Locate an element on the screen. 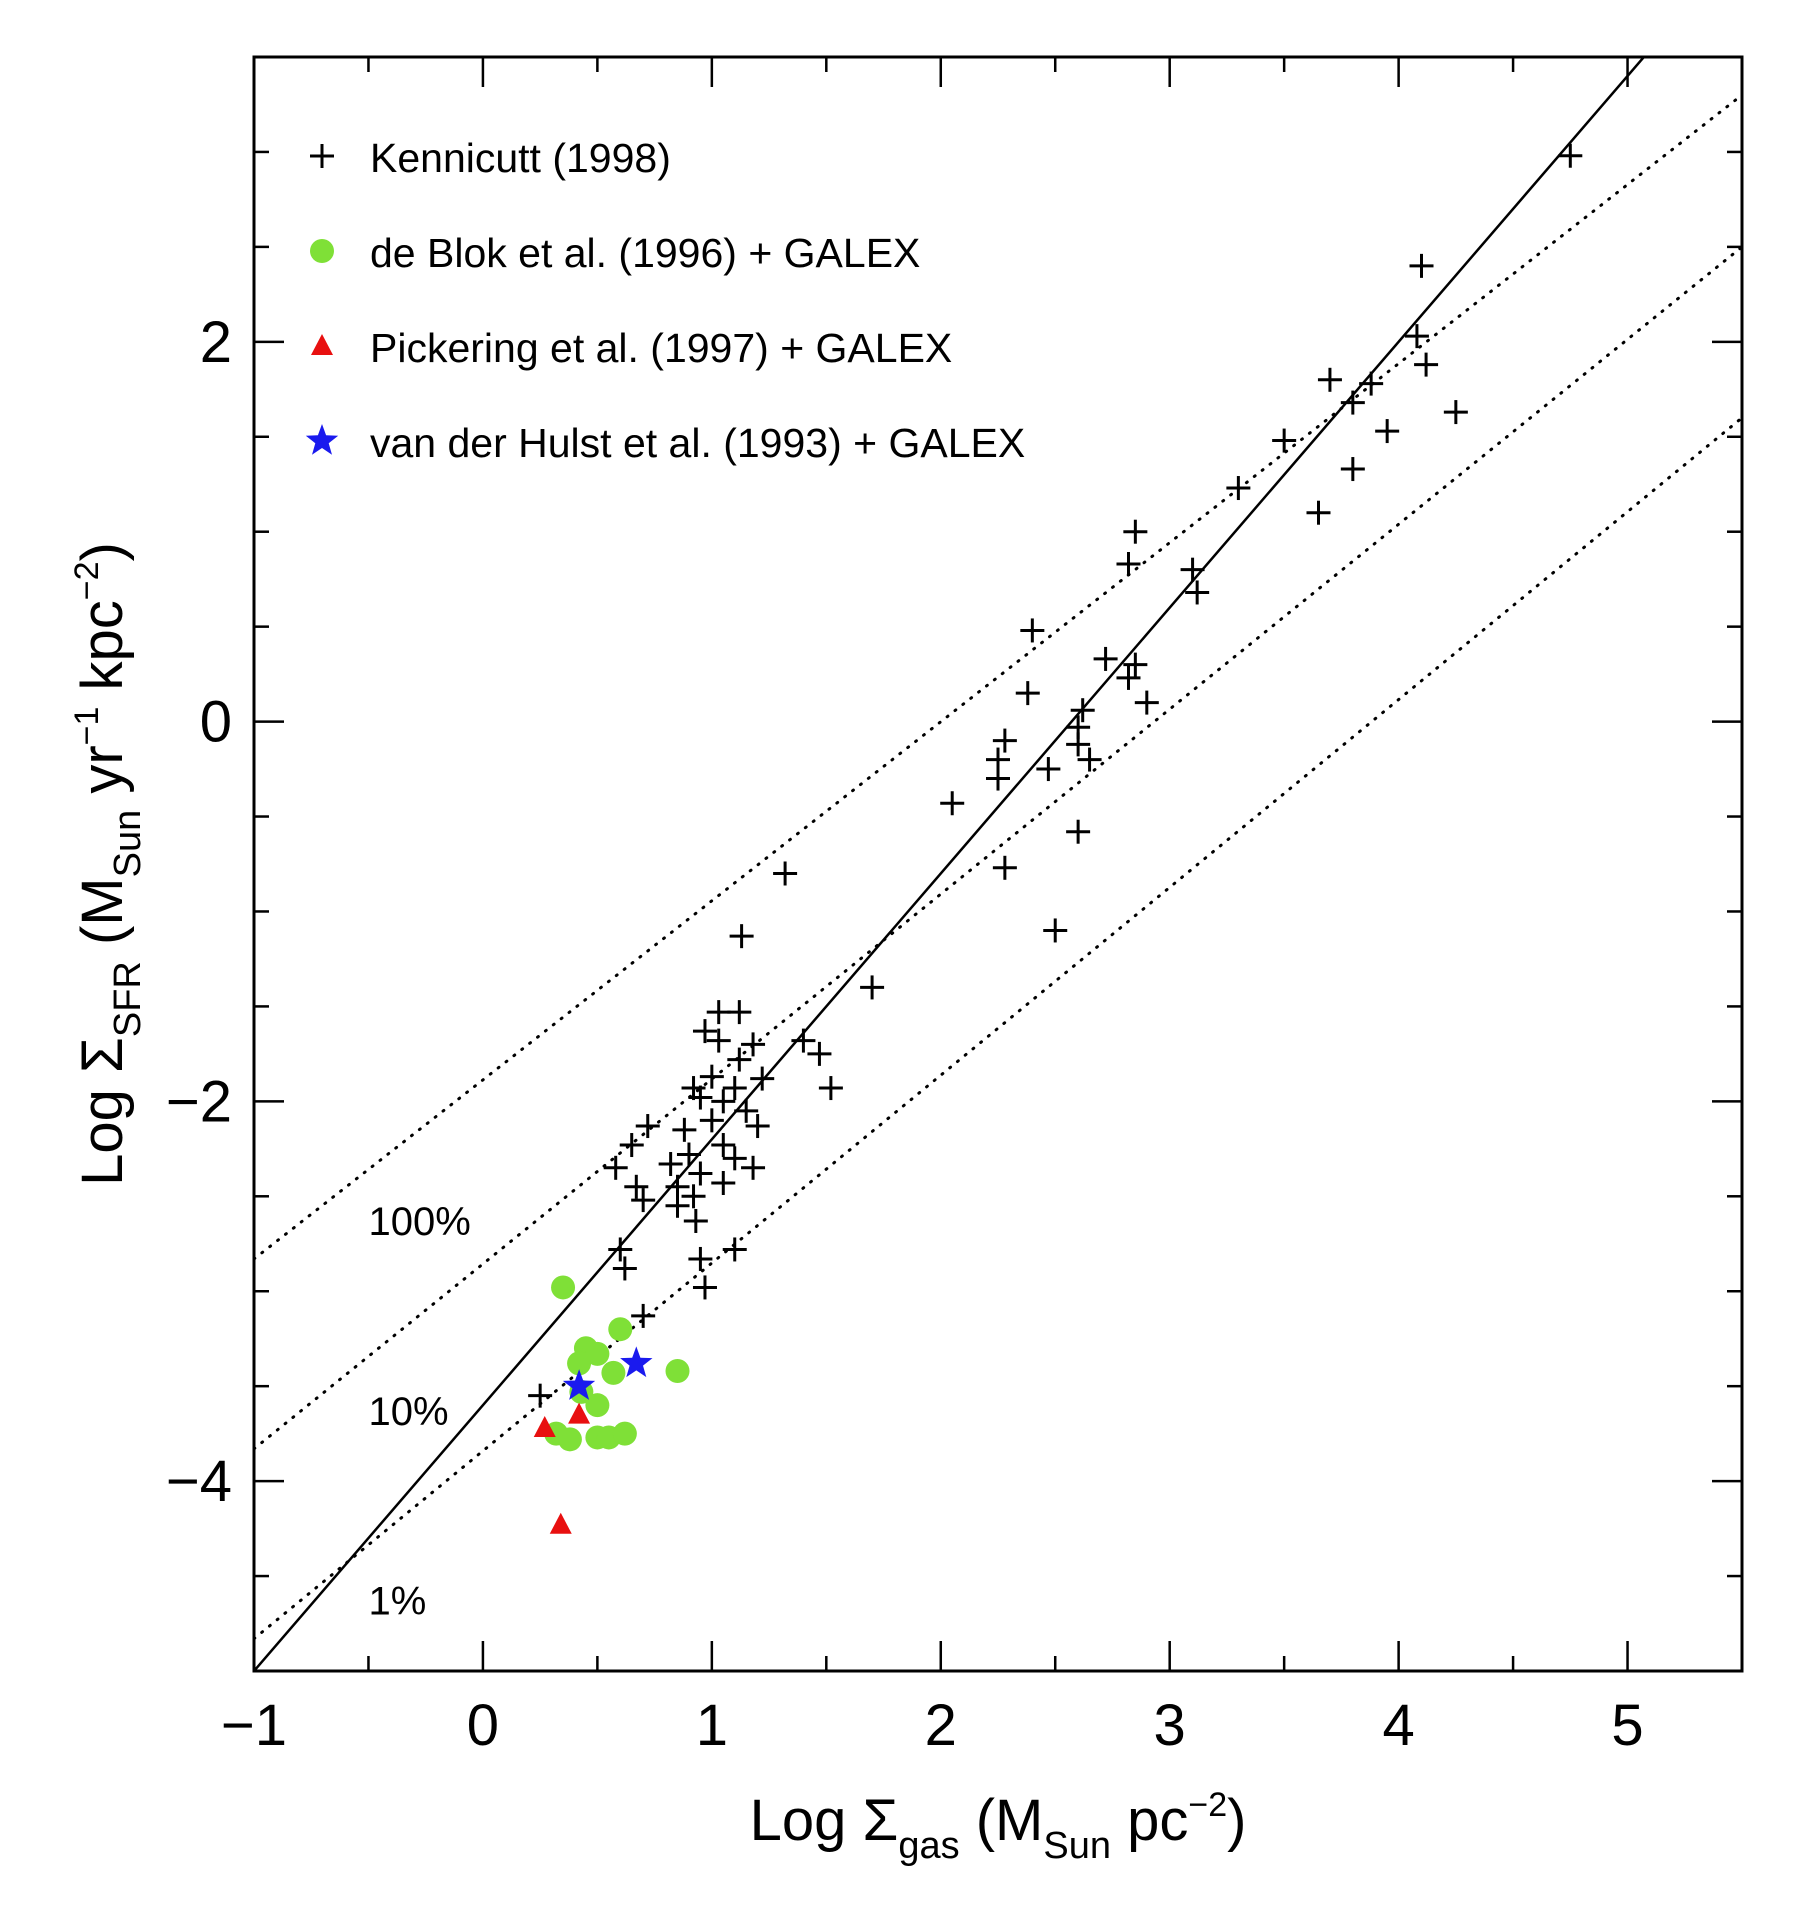  legend-label-kennicutt-1998: Kennicutt (1998) is located at coordinates (520, 158).